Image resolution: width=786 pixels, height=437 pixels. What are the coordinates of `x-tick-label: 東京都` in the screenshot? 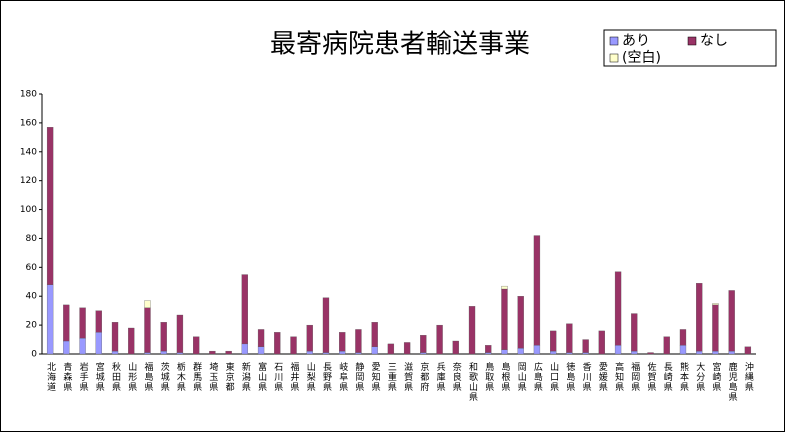 It's located at (229, 376).